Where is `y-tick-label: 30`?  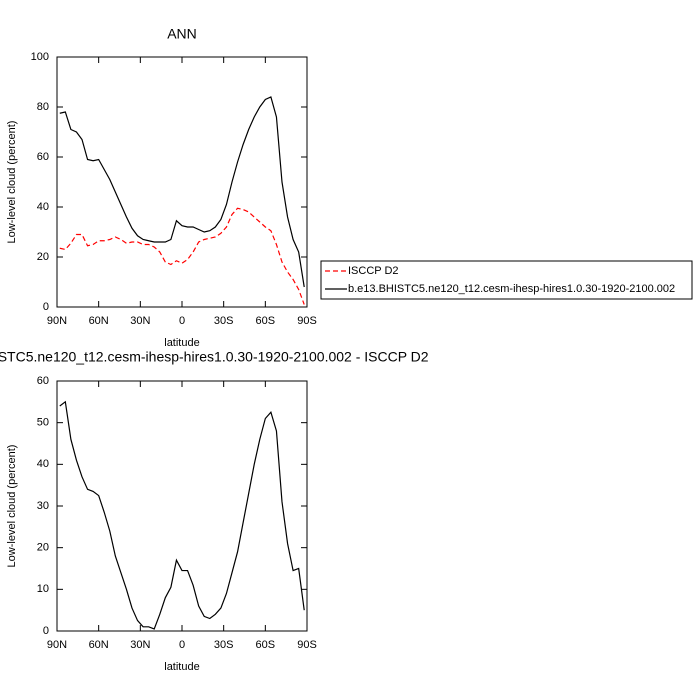 y-tick-label: 30 is located at coordinates (43, 506).